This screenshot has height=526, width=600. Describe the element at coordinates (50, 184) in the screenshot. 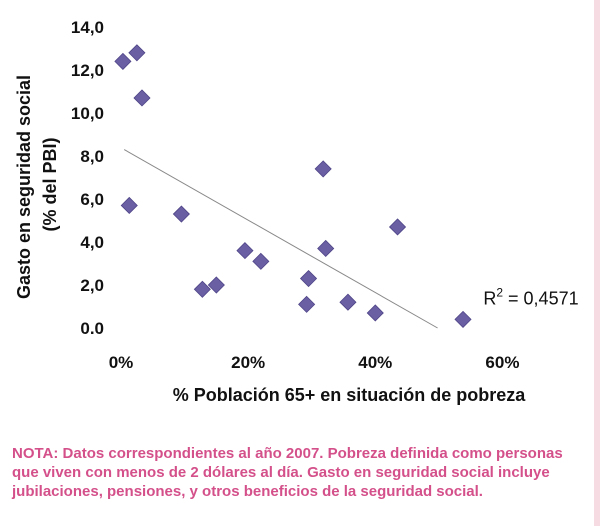

I see `y-axis-title-line-2: (% del PBI)` at that location.